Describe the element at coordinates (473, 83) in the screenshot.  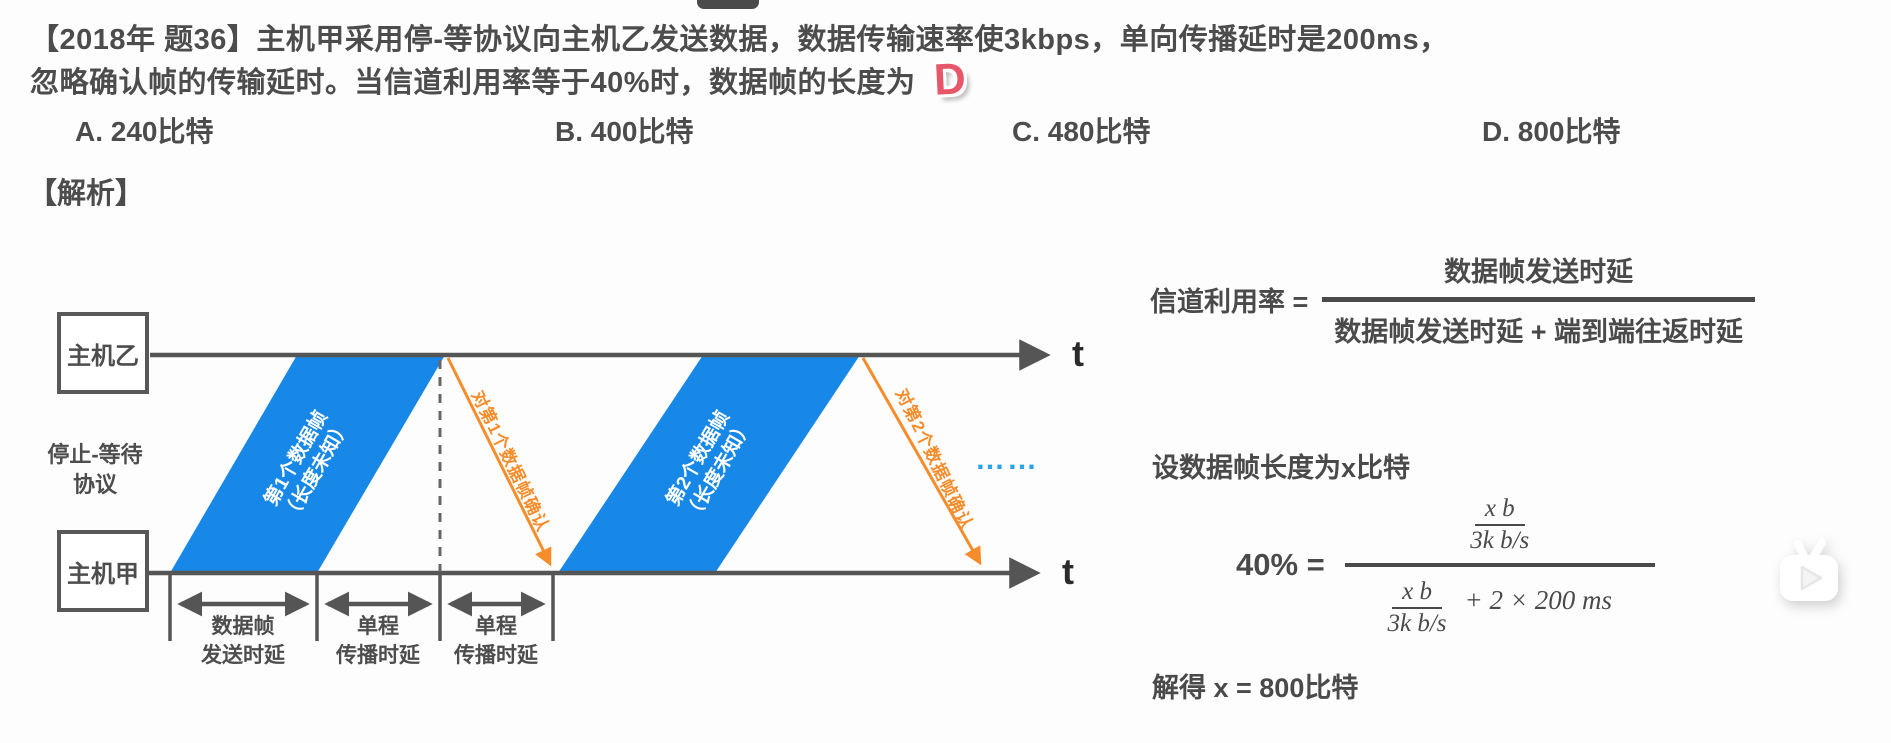
I see `question-line-2: 忽略确认帧的传输延时。当信道利用率等于40%时，数据帧的长度为` at that location.